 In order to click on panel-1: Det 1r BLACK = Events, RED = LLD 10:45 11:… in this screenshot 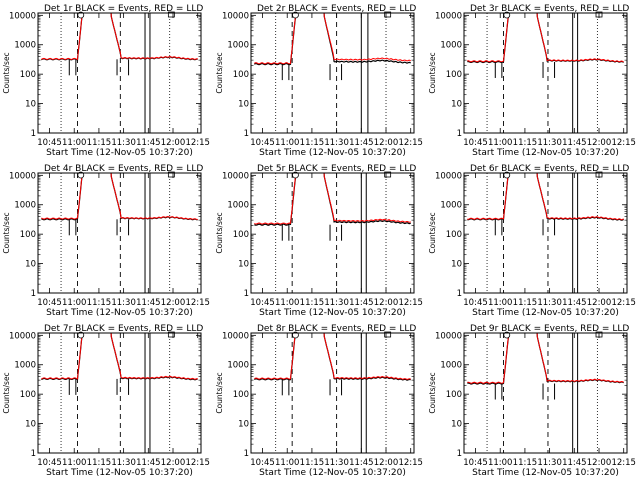, I will do `click(106, 81)`.